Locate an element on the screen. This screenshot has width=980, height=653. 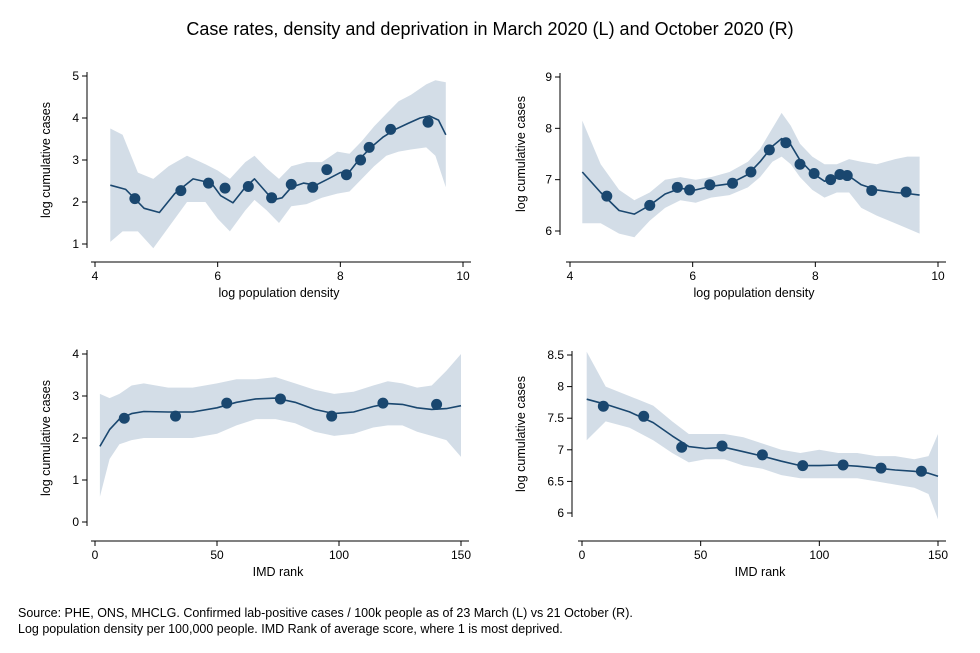
y-tick-label: 0 is located at coordinates (75, 522).